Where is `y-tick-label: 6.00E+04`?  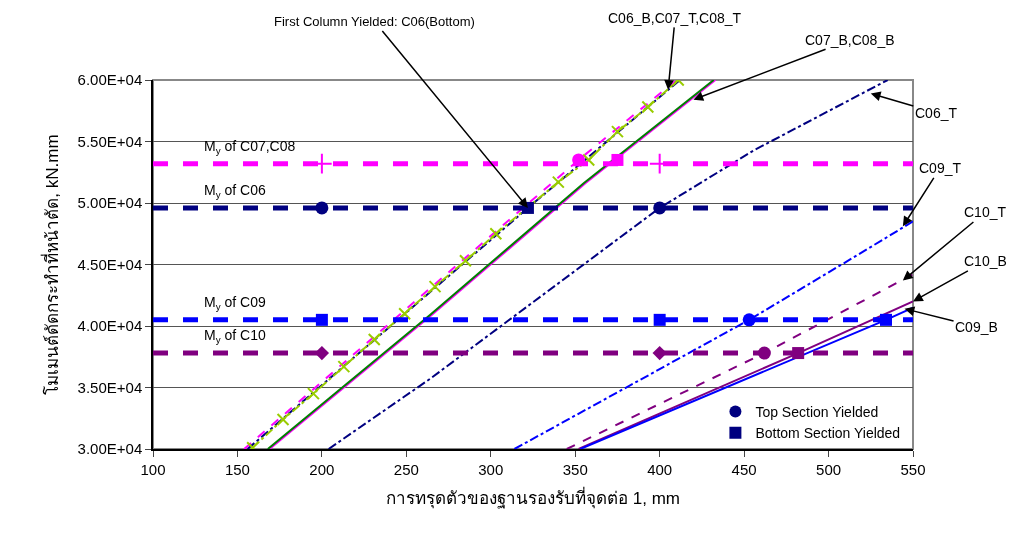
y-tick-label: 6.00E+04 is located at coordinates (110, 80).